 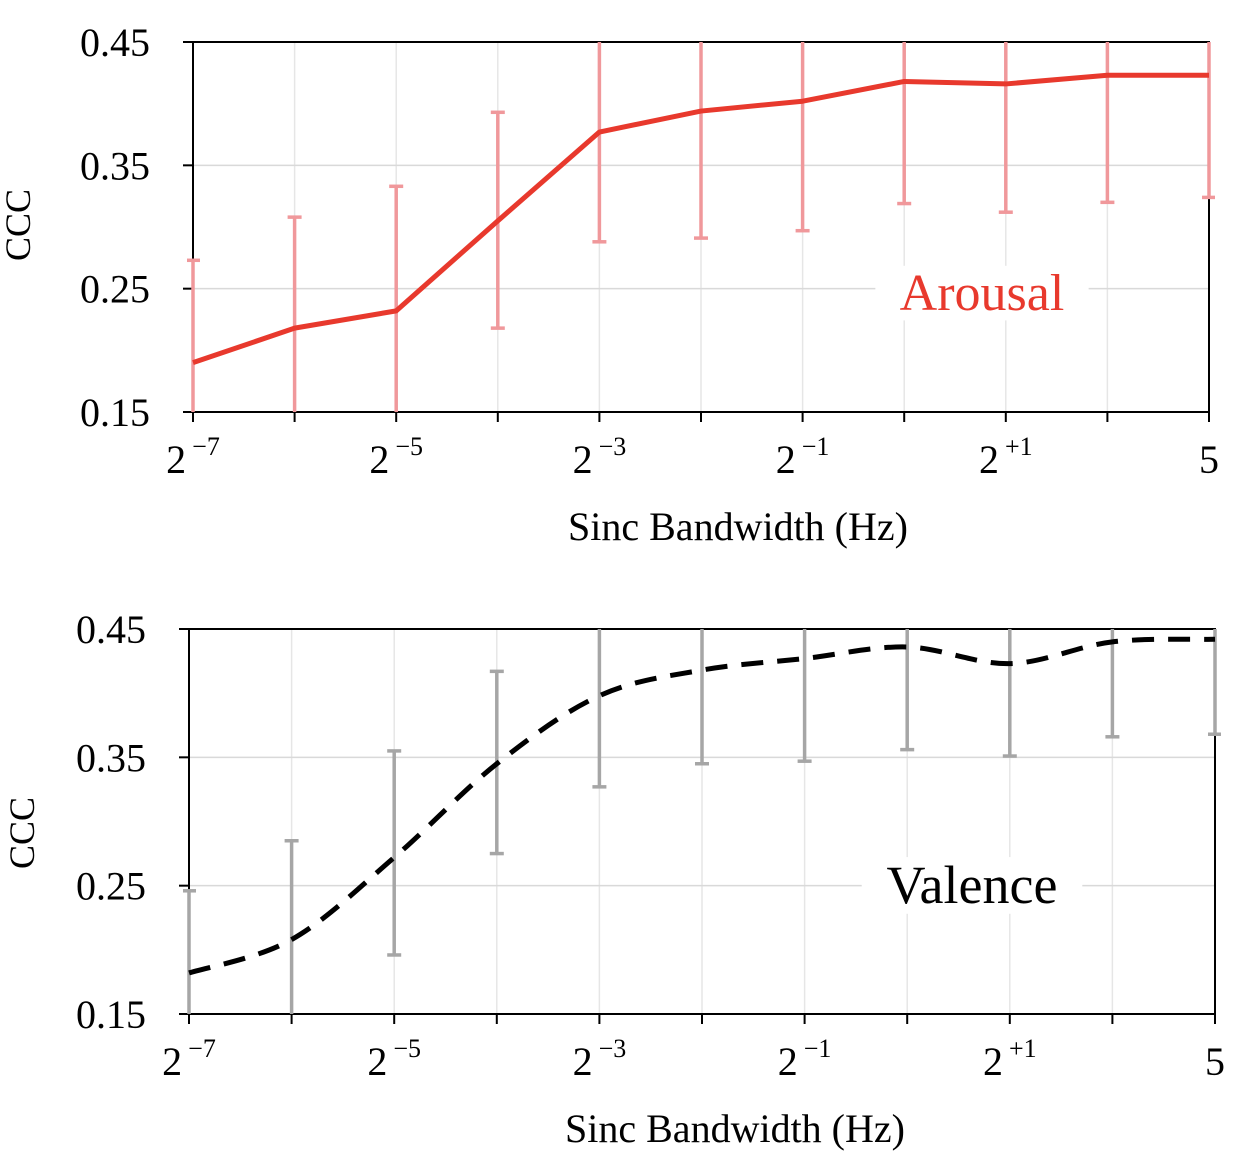 What do you see at coordinates (111, 1014) in the screenshot?
I see `valence-ytick-label: 0.15` at bounding box center [111, 1014].